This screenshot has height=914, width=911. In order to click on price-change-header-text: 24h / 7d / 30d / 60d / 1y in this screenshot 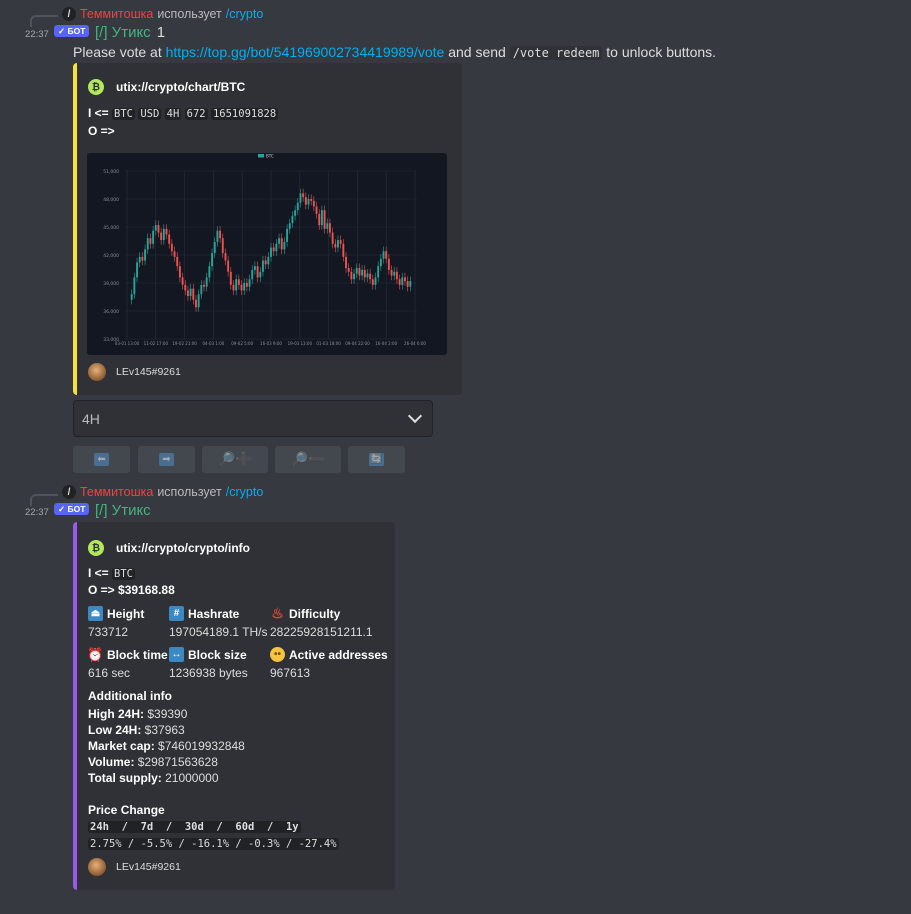, I will do `click(194, 827)`.